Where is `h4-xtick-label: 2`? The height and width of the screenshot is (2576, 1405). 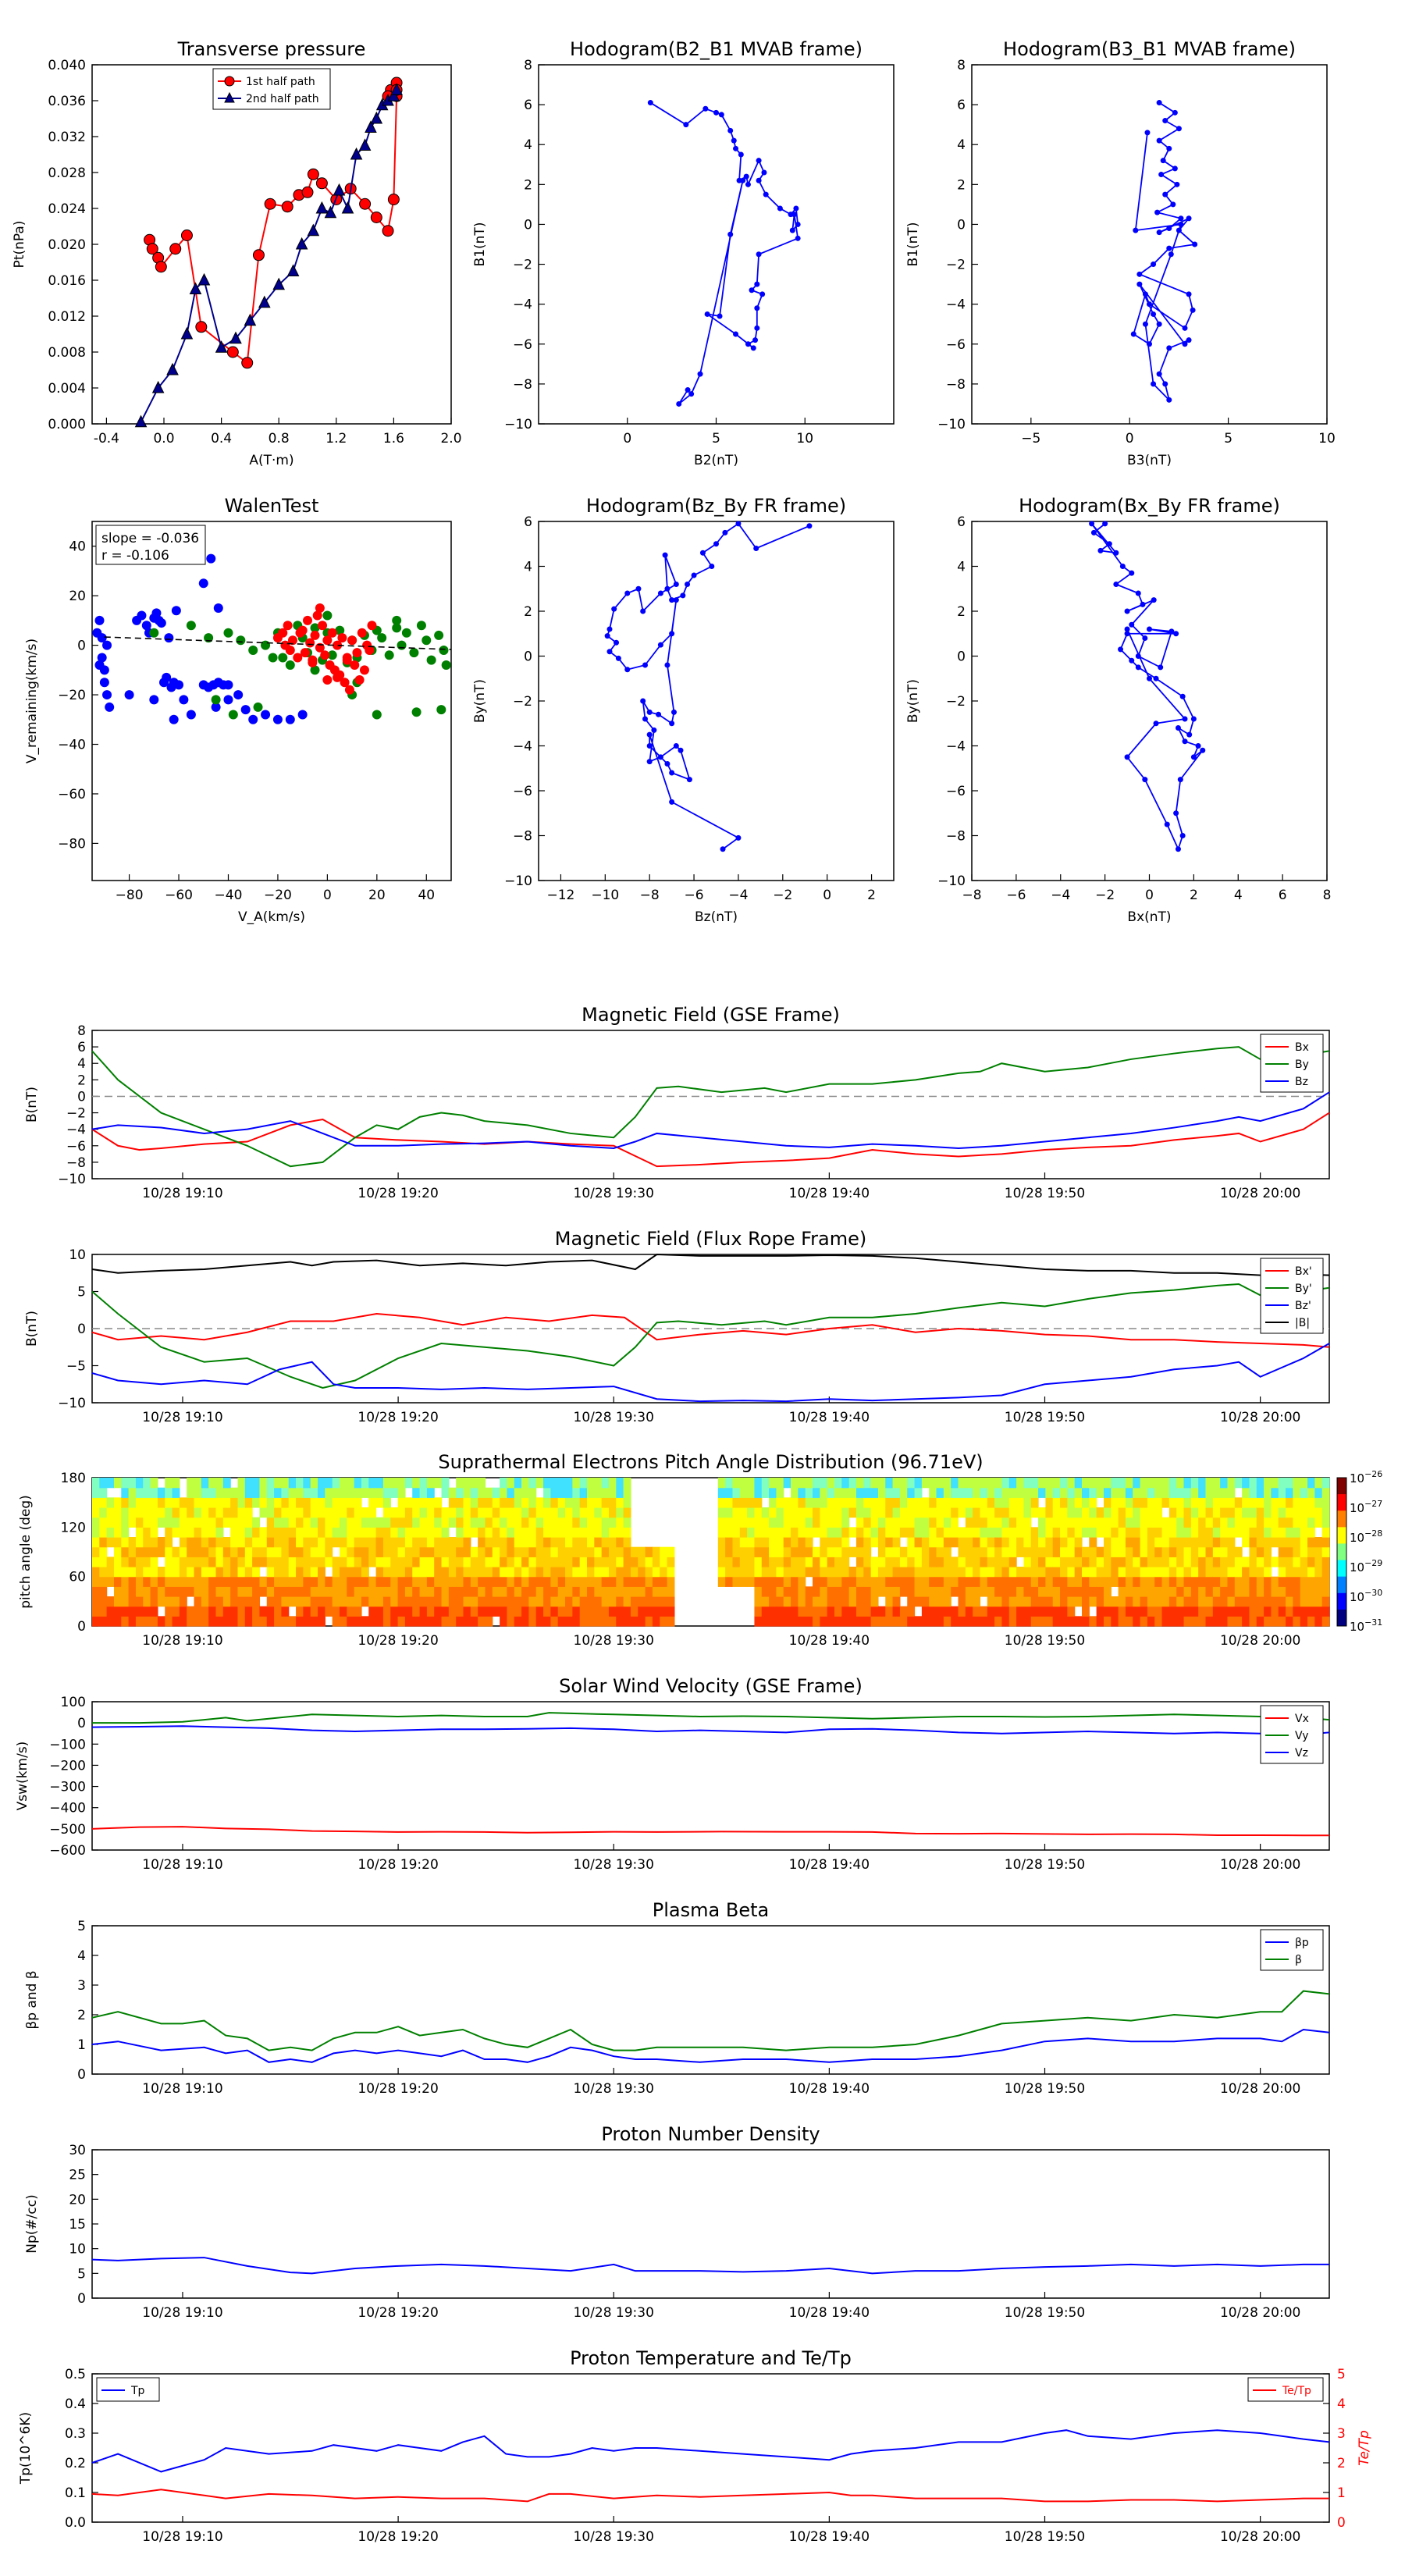 h4-xtick-label: 2 is located at coordinates (1194, 895).